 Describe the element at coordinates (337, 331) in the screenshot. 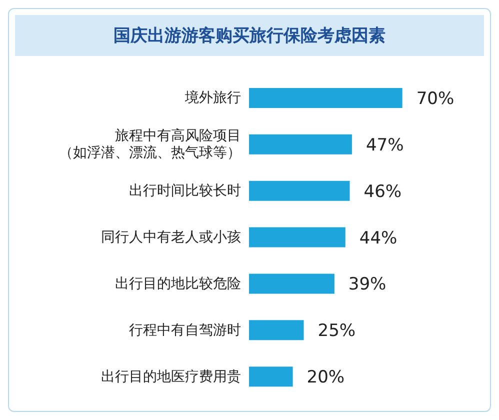

I see `data-label: 25%` at that location.